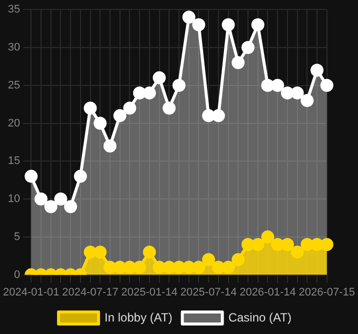  Describe the element at coordinates (327, 292) in the screenshot. I see `x-tick-label: 2026-07-15` at that location.